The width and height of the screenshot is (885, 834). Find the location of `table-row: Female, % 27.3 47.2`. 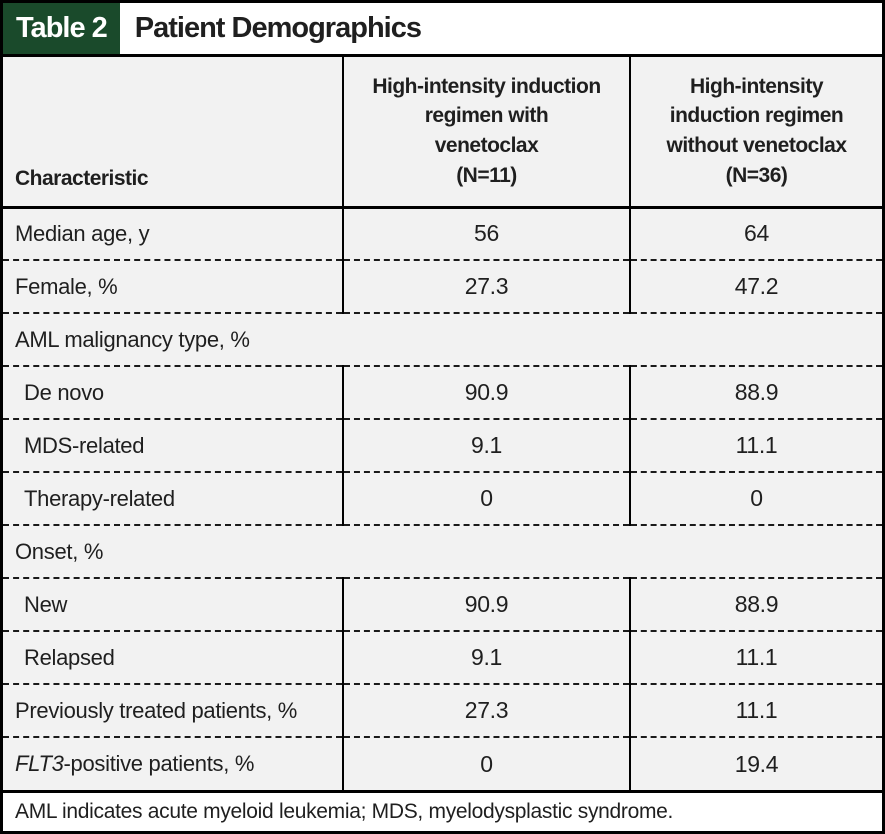

table-row: Female, % 27.3 47.2 is located at coordinates (442, 286).